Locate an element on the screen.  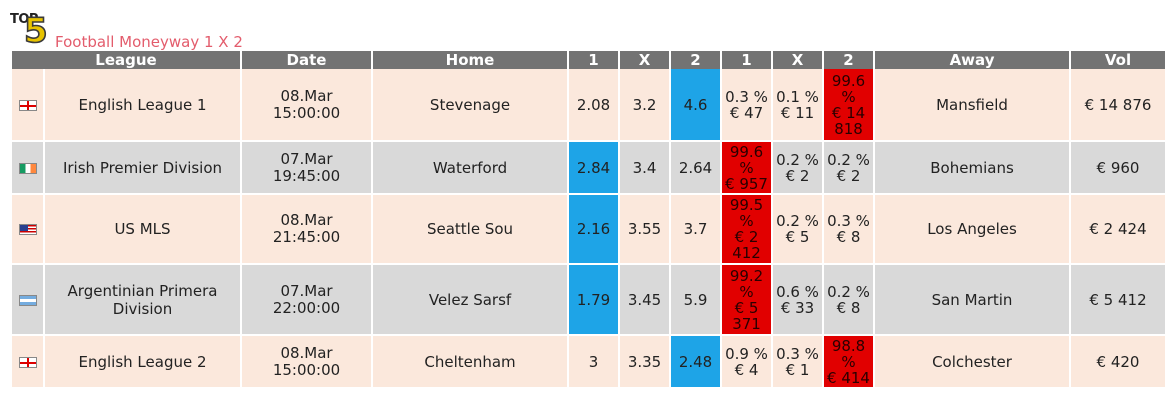
odd-2-cell: 2.64 is located at coordinates (696, 168).